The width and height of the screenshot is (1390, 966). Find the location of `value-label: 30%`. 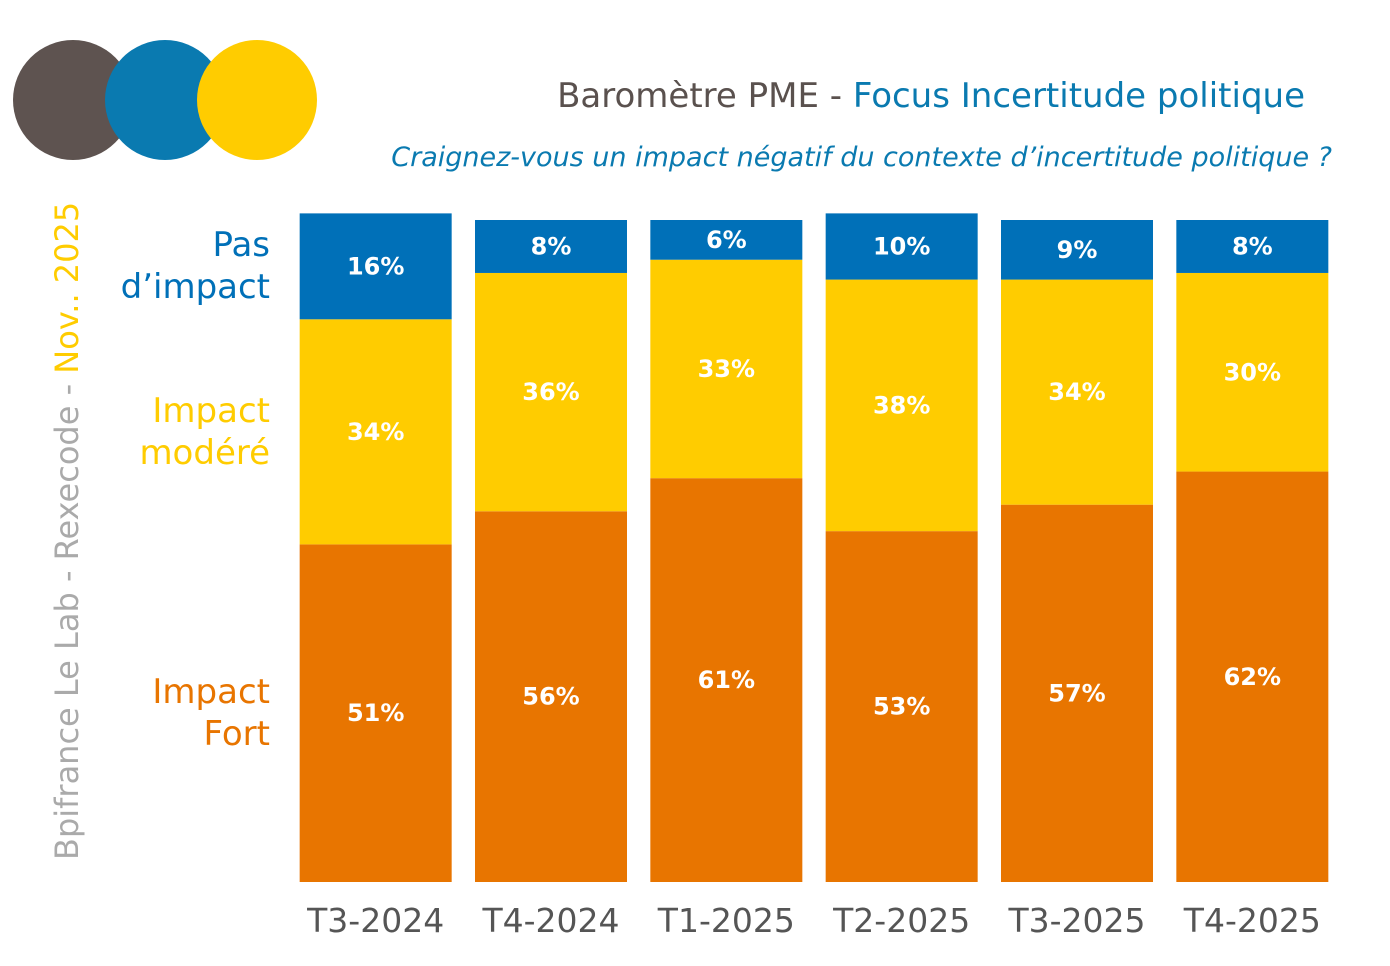

value-label: 30% is located at coordinates (1252, 372).